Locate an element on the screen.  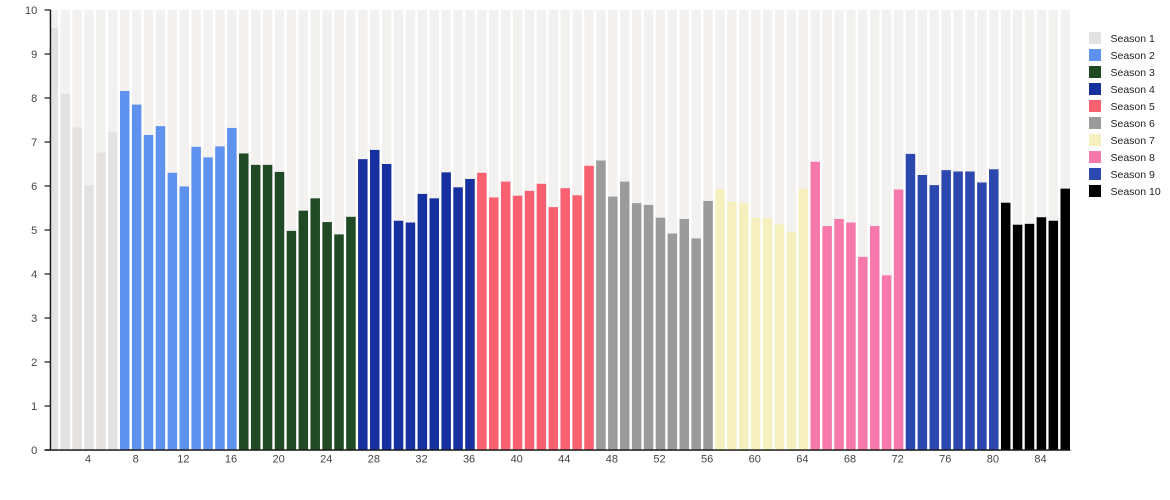
svg-text: 80 is located at coordinates (993, 460).